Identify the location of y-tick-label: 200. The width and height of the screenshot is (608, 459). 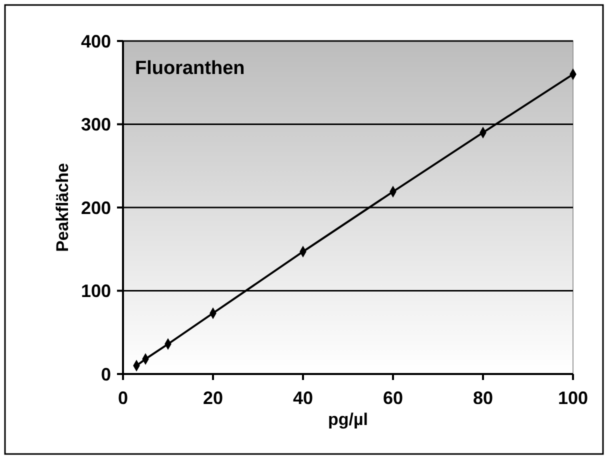
(95, 208).